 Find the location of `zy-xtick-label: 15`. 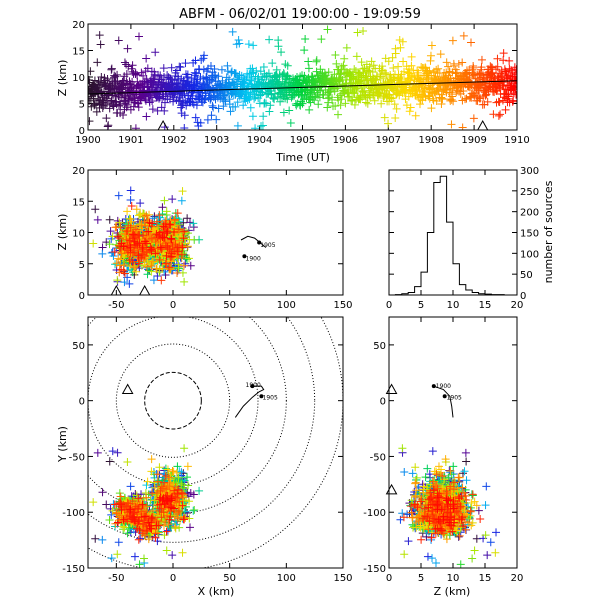

zy-xtick-label: 15 is located at coordinates (485, 578).